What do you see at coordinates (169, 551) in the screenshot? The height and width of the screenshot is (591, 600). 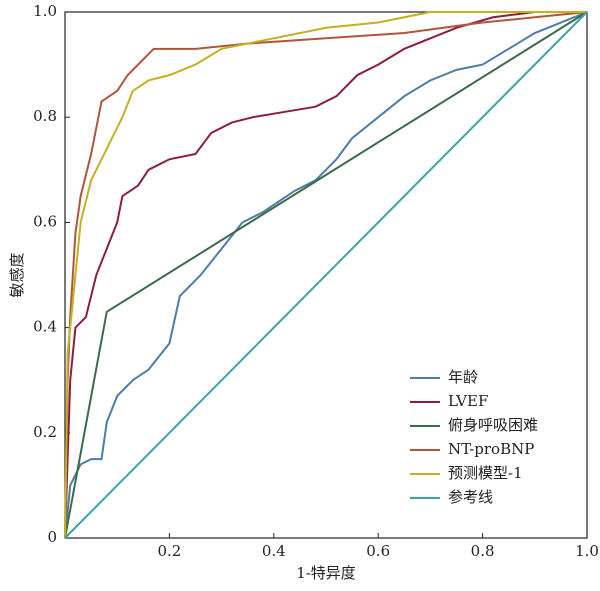 I see `x-tick-label: 0.2` at bounding box center [169, 551].